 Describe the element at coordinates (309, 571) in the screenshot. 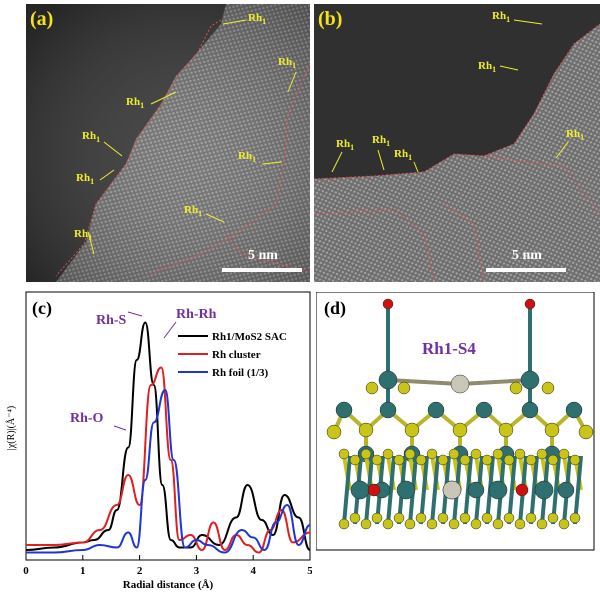

I see `x-tick-label: 5` at that location.